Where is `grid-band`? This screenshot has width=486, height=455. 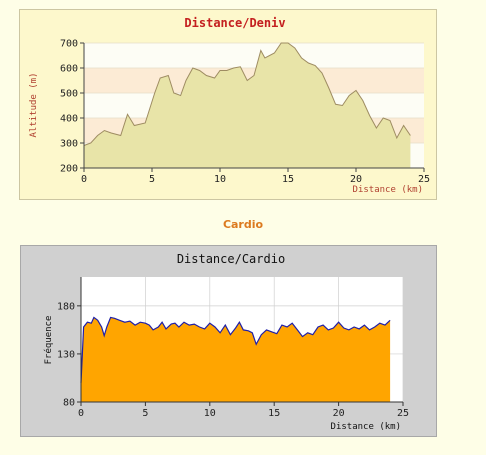 grid-band is located at coordinates (254, 55).